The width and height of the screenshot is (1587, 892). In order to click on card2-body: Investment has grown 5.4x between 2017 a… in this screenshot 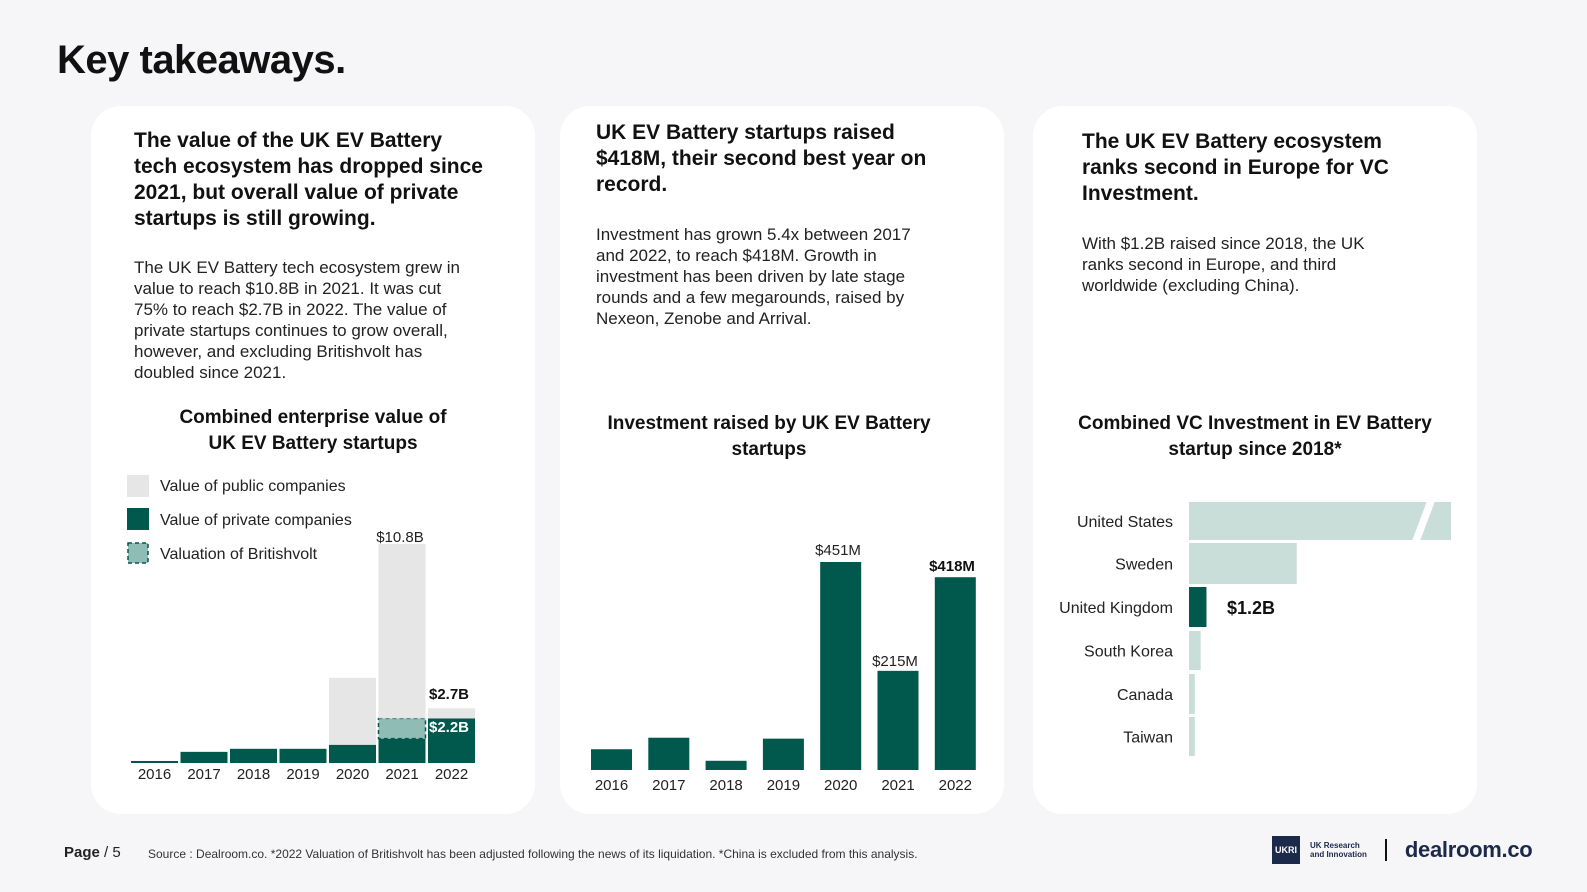, I will do `click(753, 276)`.